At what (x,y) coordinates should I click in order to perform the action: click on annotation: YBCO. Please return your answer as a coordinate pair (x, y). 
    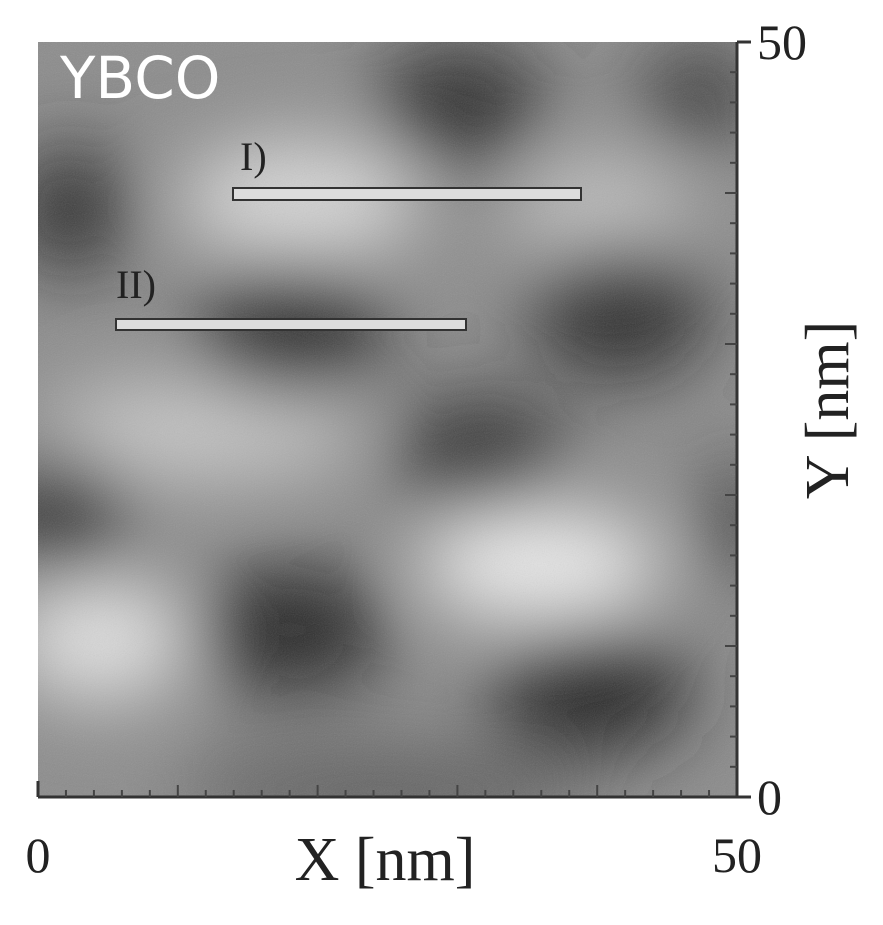
    Looking at the image, I should click on (139, 78).